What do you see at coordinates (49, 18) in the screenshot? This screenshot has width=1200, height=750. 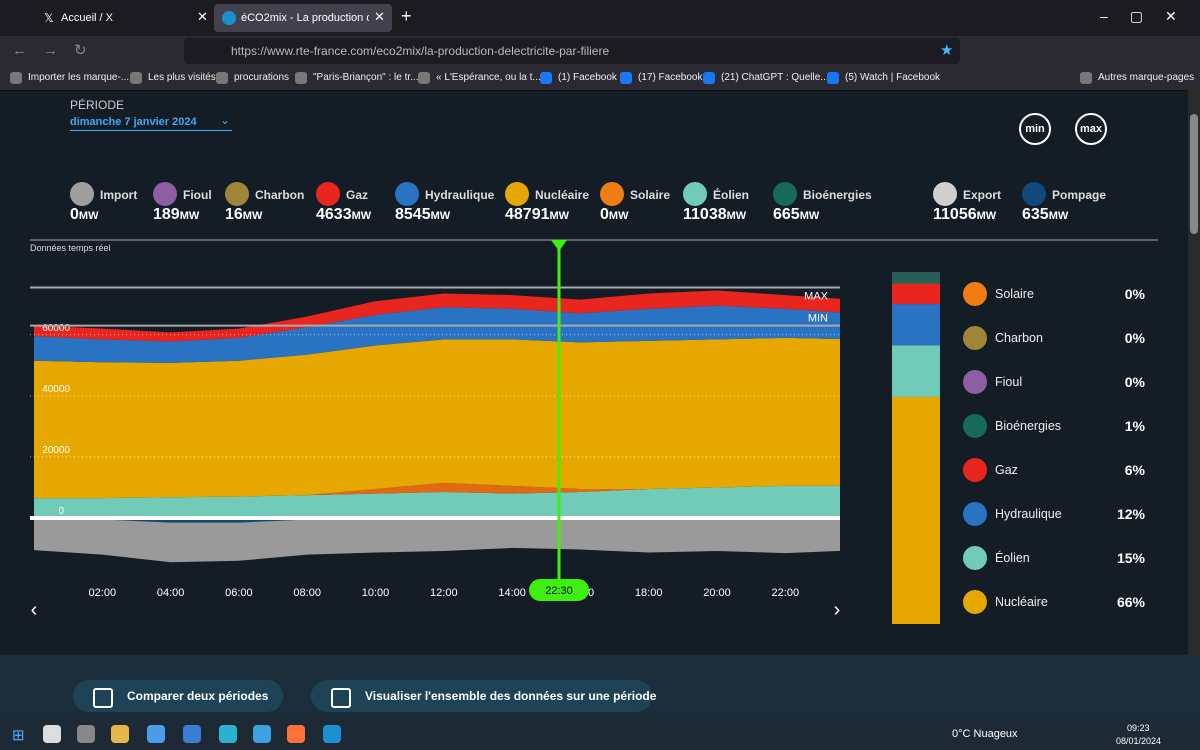 I see `tab-icon: 𝕏` at bounding box center [49, 18].